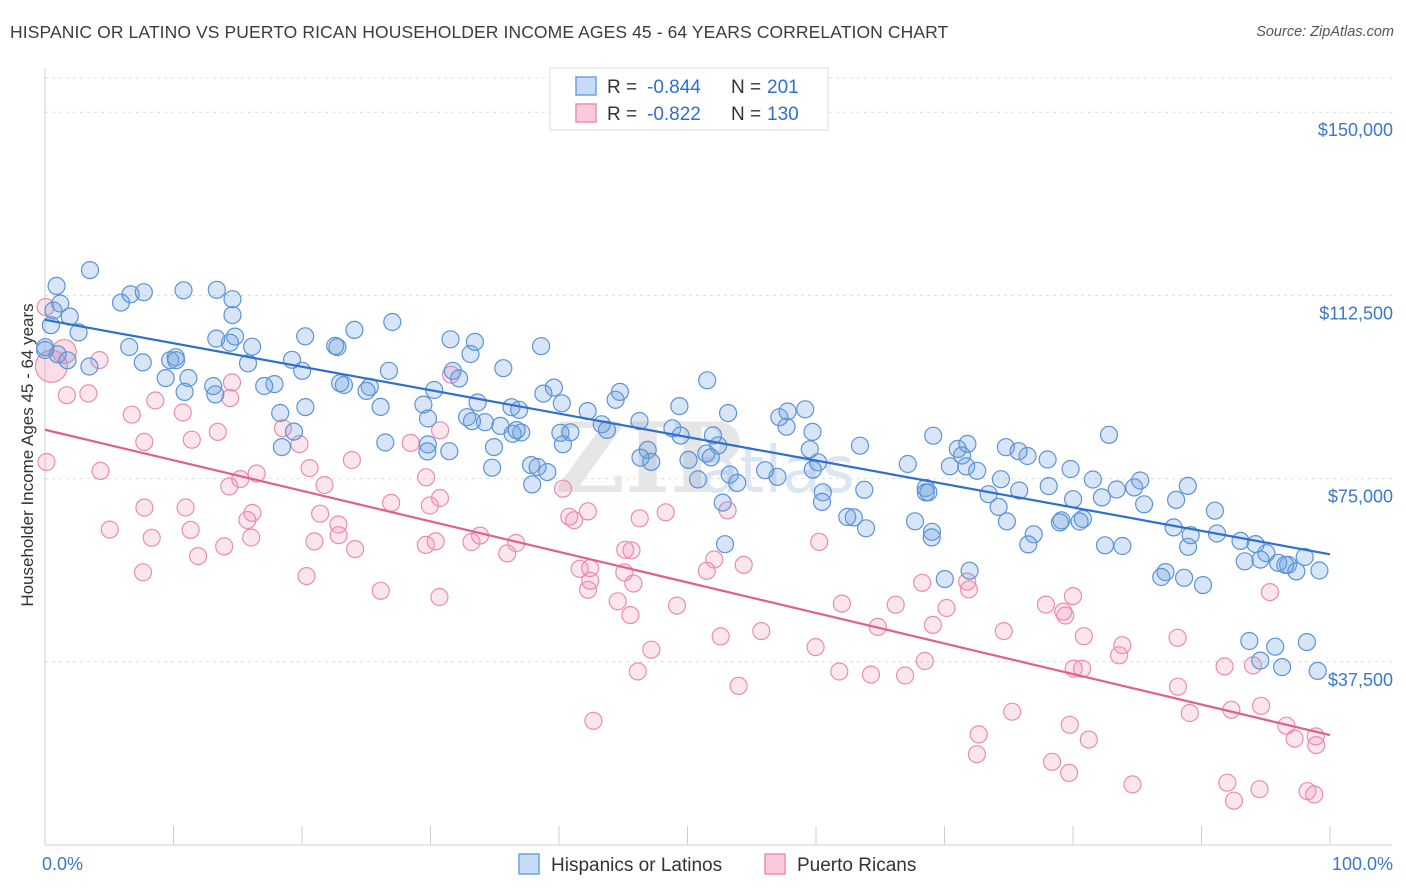 This screenshot has height=892, width=1406. What do you see at coordinates (746, 87) in the screenshot?
I see `legend-n-label-1: N =` at bounding box center [746, 87].